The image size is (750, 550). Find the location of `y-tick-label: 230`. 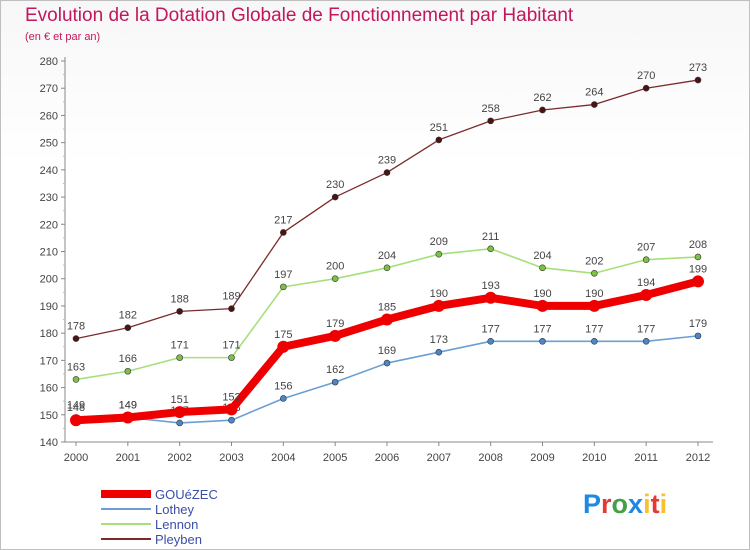

y-tick-label: 230 is located at coordinates (49, 198).